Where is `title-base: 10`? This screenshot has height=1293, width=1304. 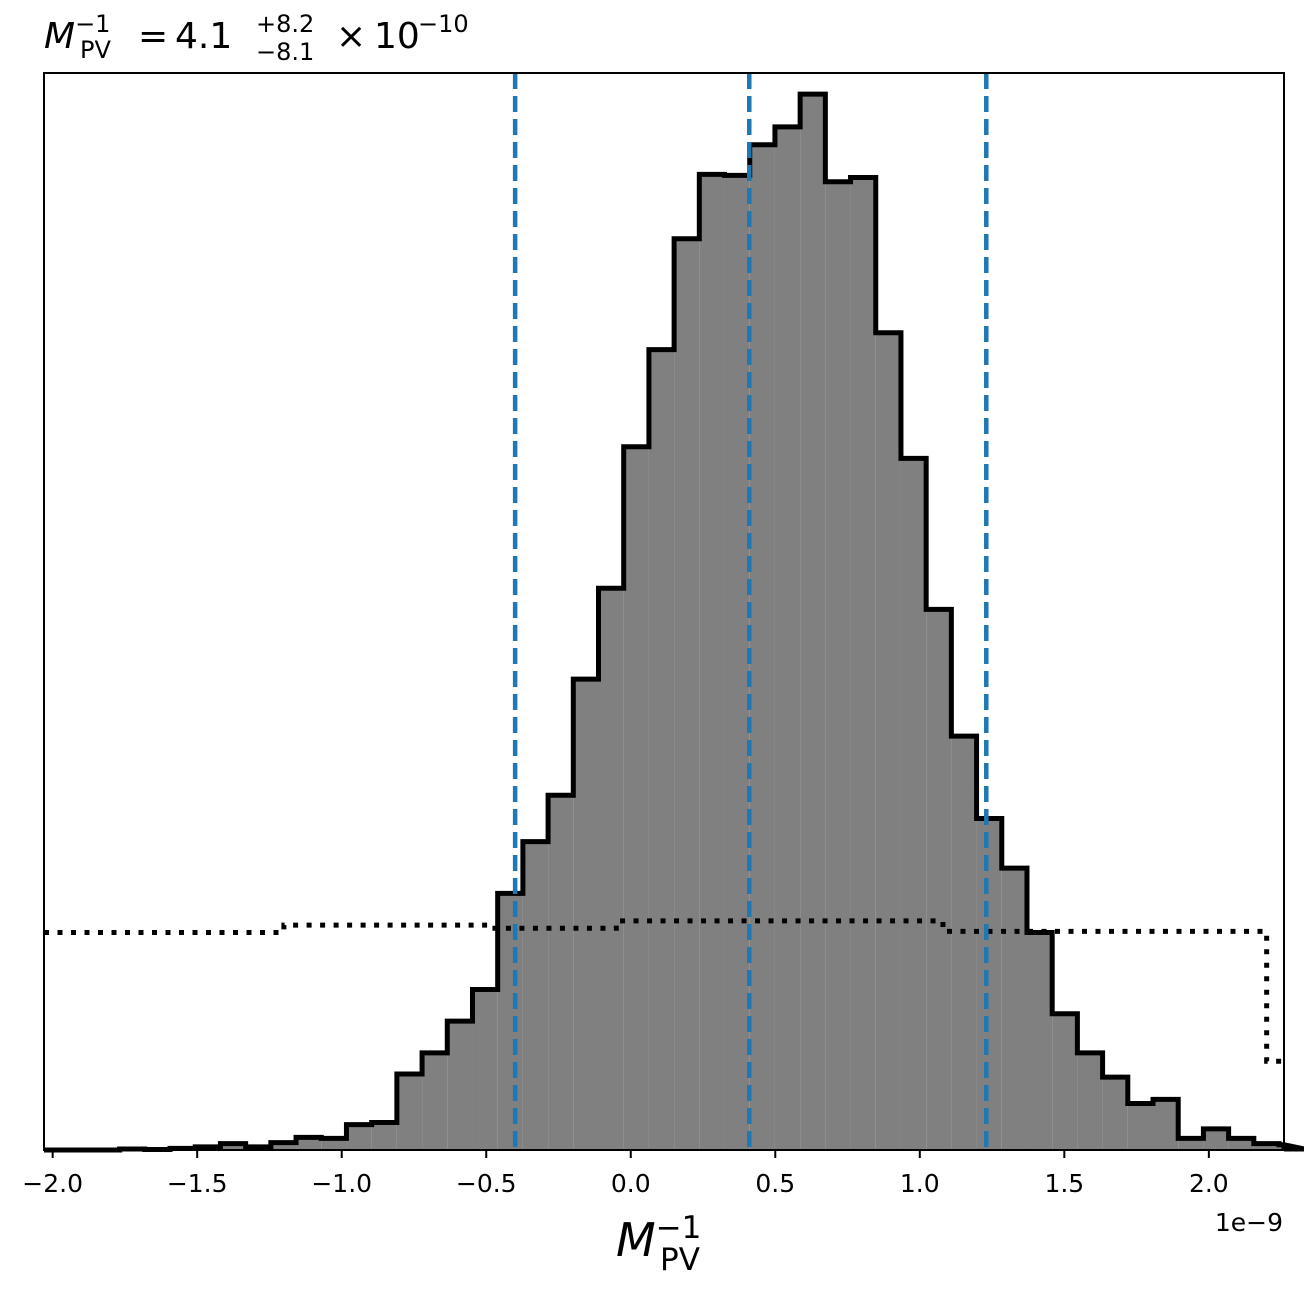
title-base: 10 is located at coordinates (397, 36).